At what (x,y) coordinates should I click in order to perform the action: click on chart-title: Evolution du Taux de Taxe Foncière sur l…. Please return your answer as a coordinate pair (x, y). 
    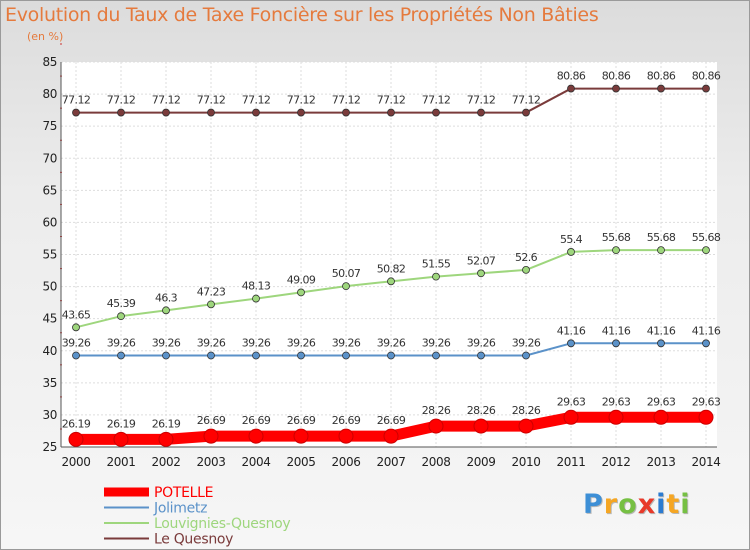
    Looking at the image, I should click on (302, 15).